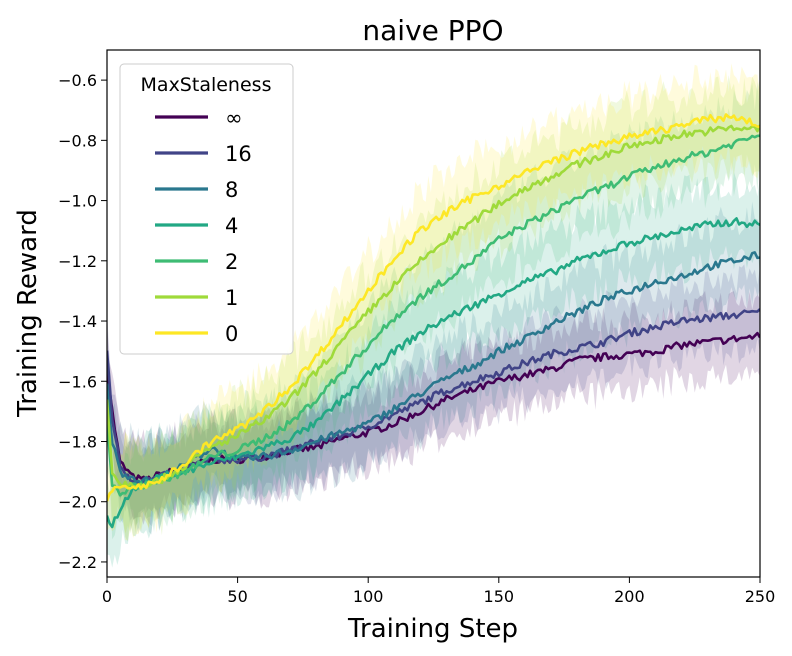 Image resolution: width=792 pixels, height=656 pixels. Describe the element at coordinates (238, 154) in the screenshot. I see `legend-label-1: 16` at that location.